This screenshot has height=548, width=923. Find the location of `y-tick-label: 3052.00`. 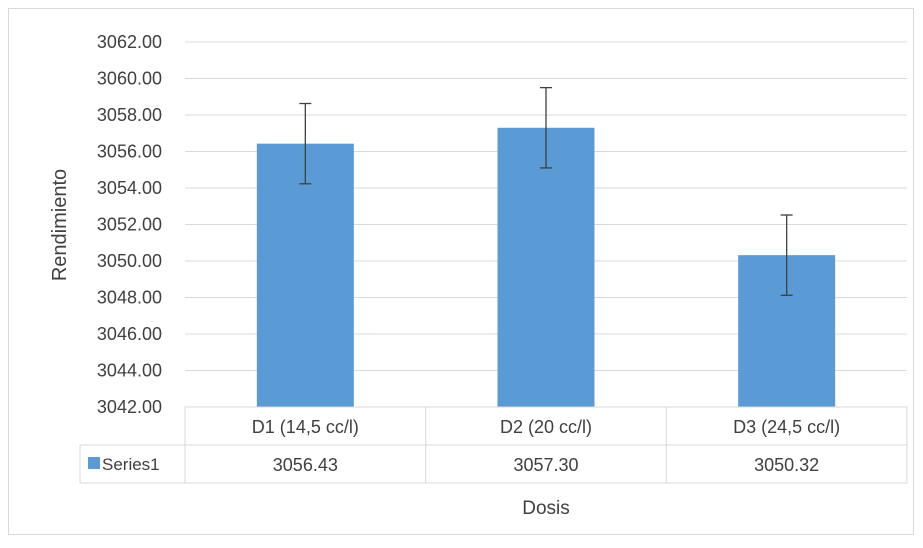

y-tick-label: 3052.00 is located at coordinates (129, 225).